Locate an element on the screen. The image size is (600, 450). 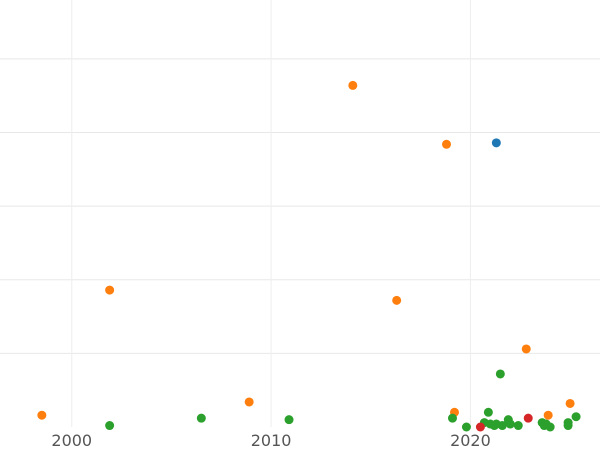
x-axis-tick-labels: 2000 2010 2020 is located at coordinates (270, 440).